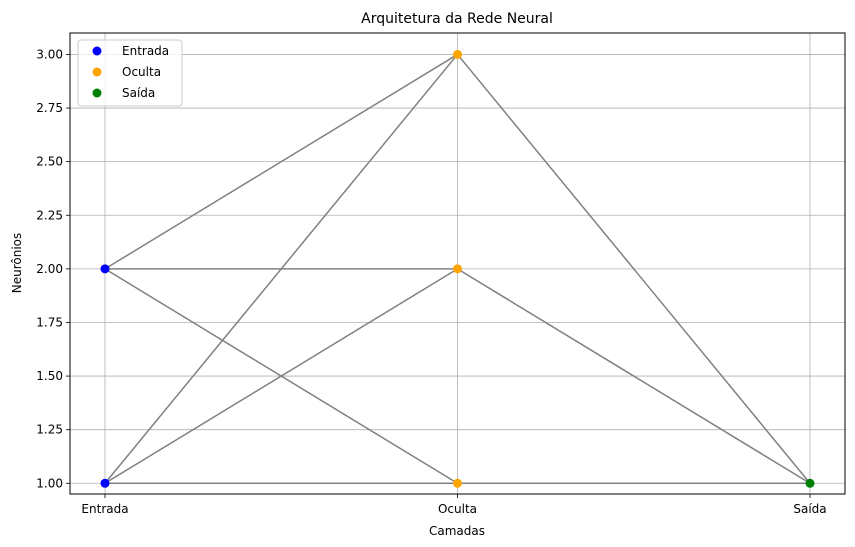 The image size is (855, 547). What do you see at coordinates (49, 54) in the screenshot?
I see `y-tick-label: 3.00` at bounding box center [49, 54].